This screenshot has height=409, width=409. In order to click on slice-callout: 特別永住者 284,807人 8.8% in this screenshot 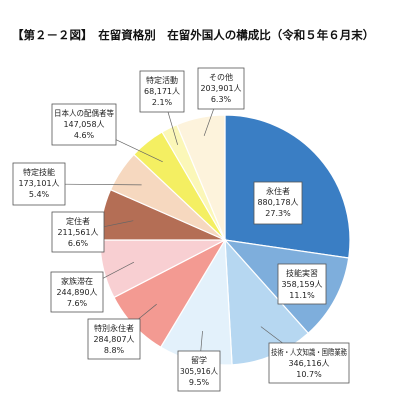, I will do `click(114, 339)`.